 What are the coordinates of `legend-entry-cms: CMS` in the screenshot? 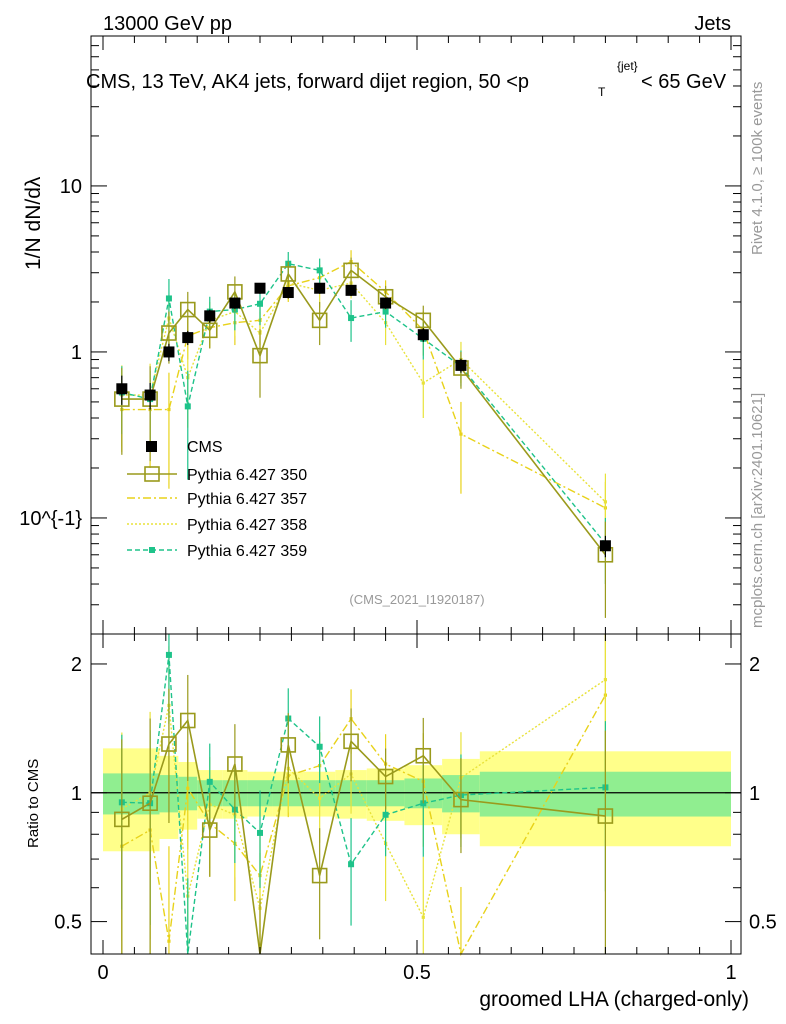 It's located at (184, 447).